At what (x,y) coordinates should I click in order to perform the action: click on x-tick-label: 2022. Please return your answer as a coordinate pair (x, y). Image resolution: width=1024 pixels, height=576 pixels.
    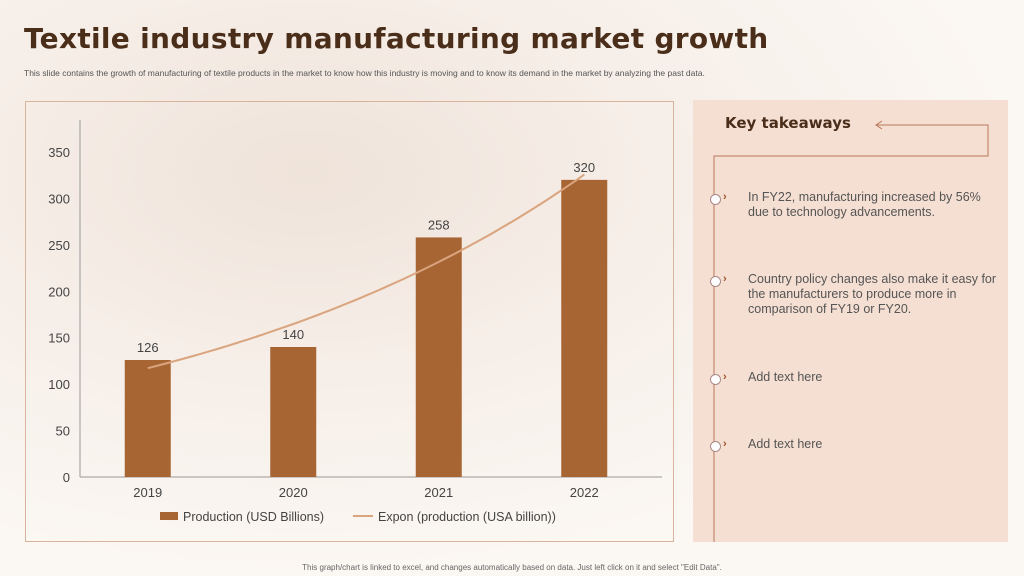
    Looking at the image, I should click on (584, 492).